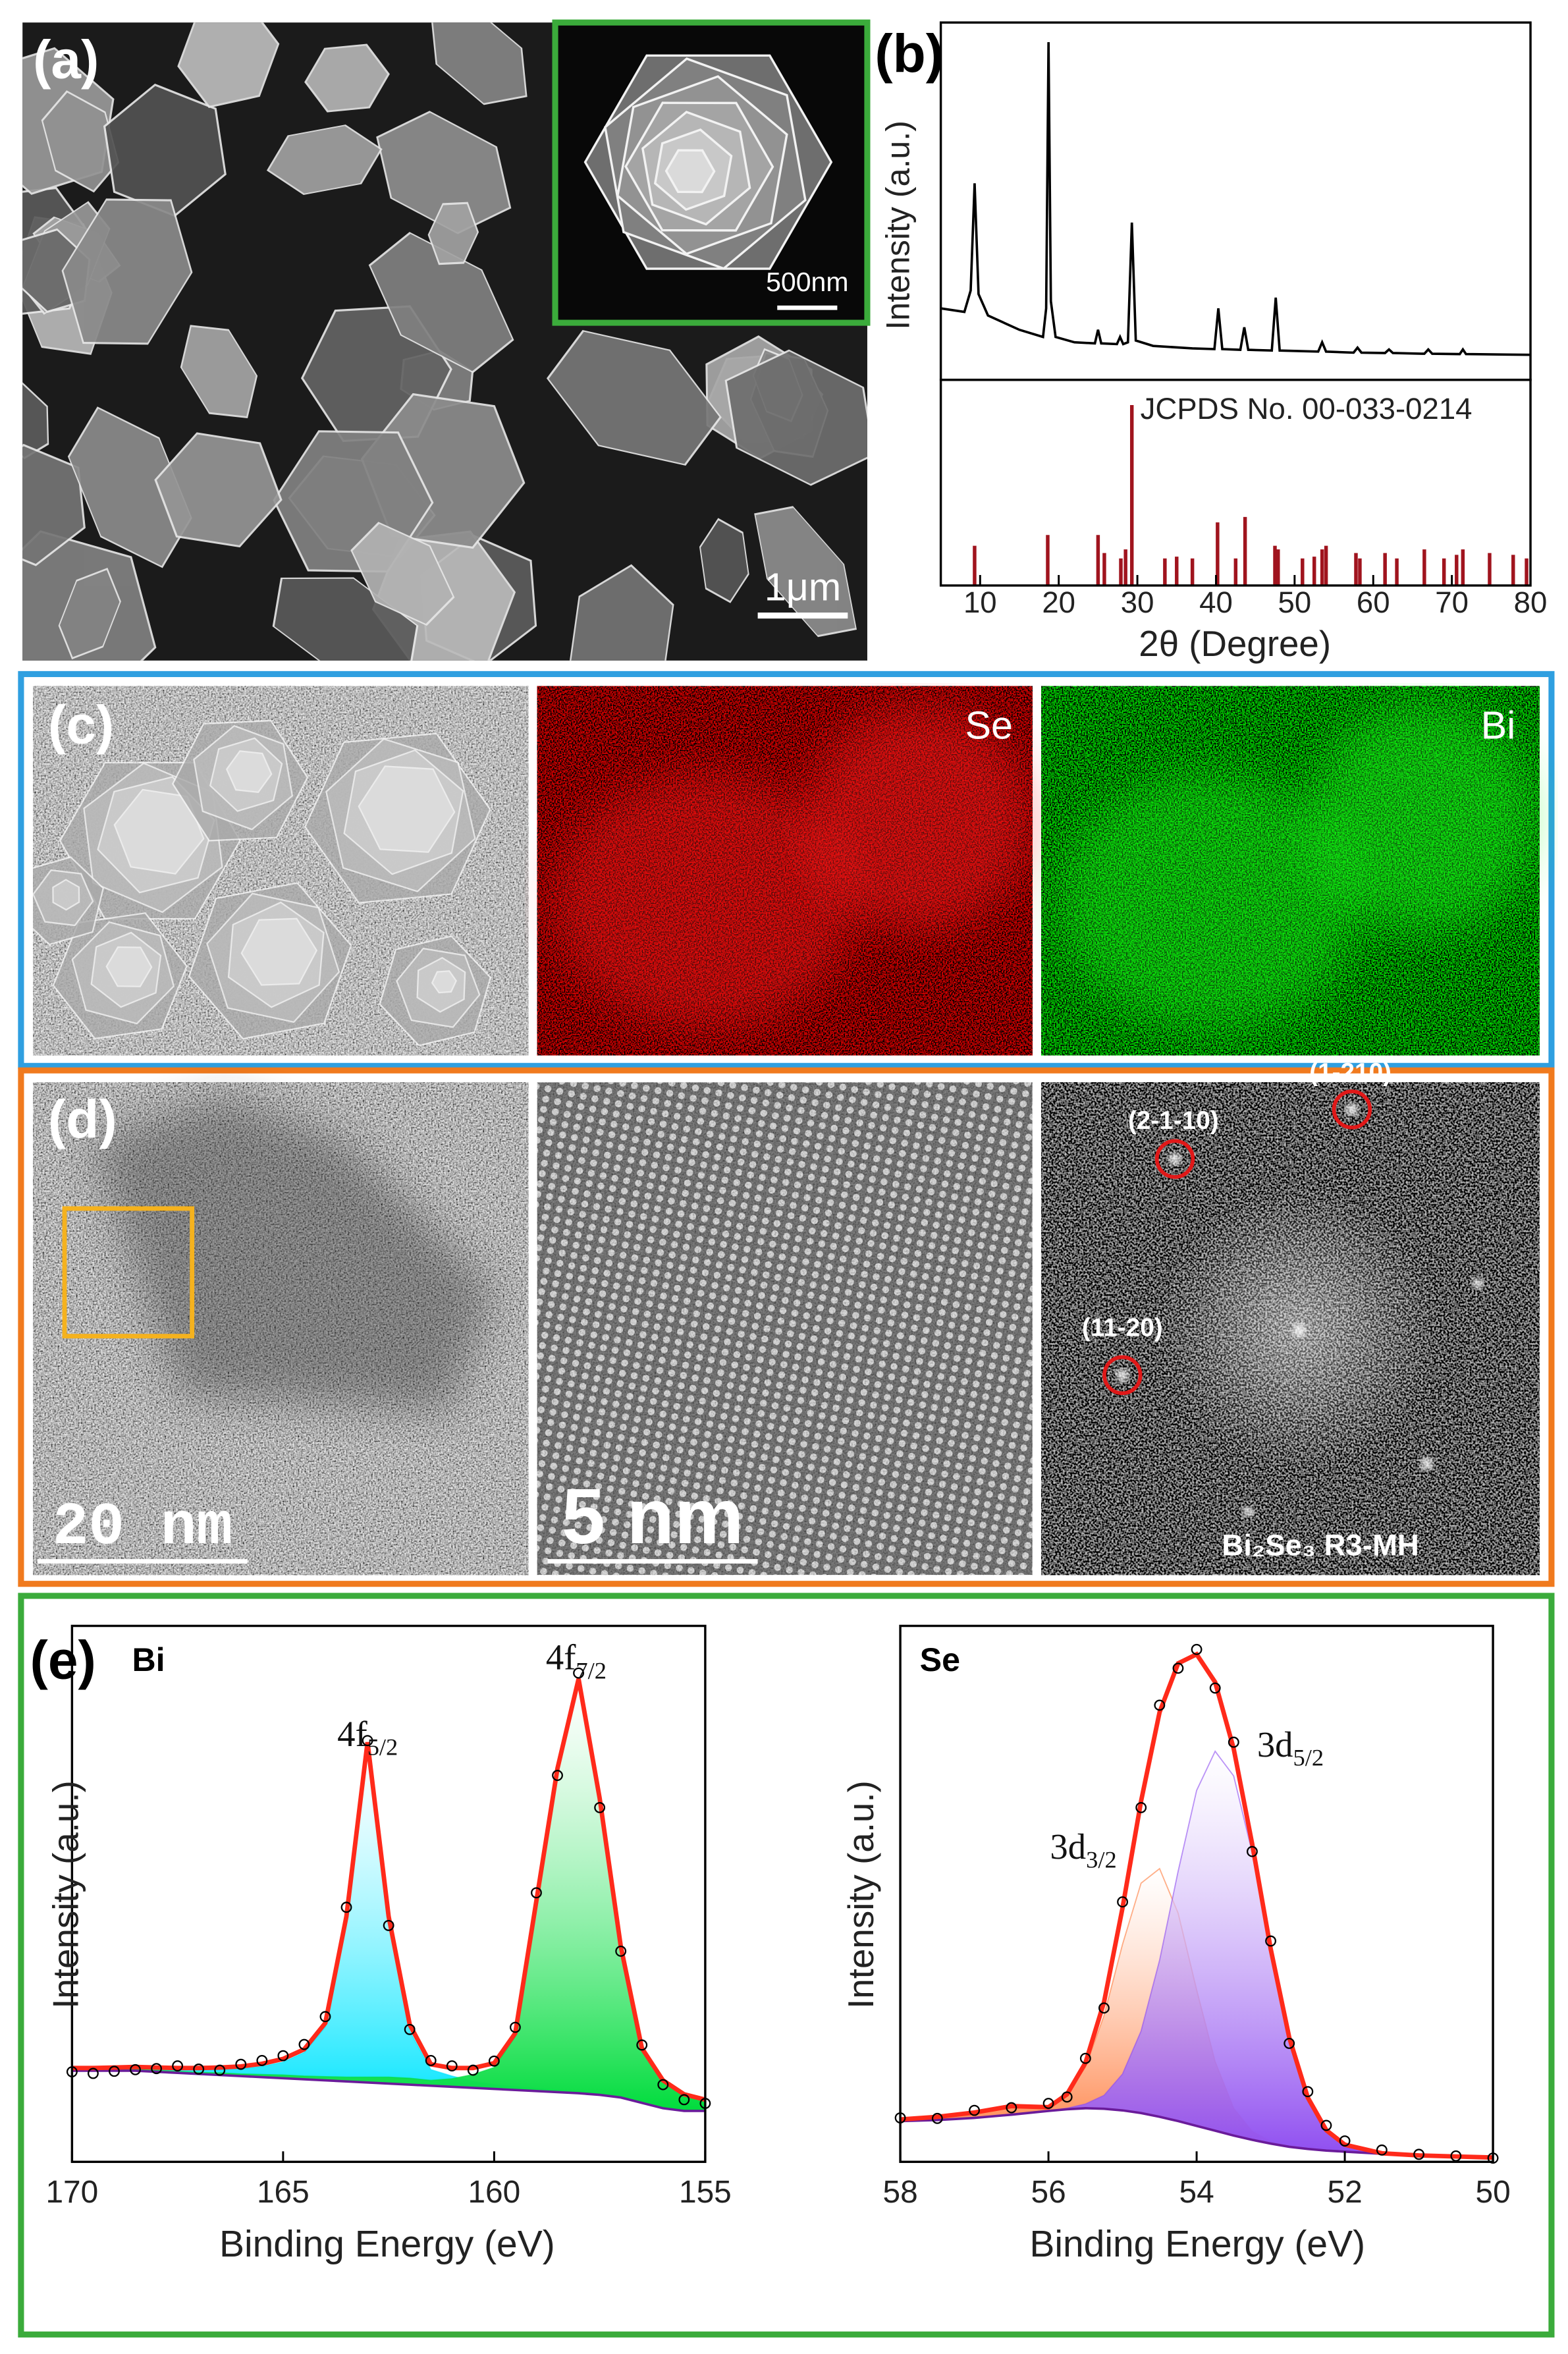 This screenshot has width=1568, height=2354. What do you see at coordinates (142, 1528) in the screenshot?
I see `scale-label: 20 nm` at bounding box center [142, 1528].